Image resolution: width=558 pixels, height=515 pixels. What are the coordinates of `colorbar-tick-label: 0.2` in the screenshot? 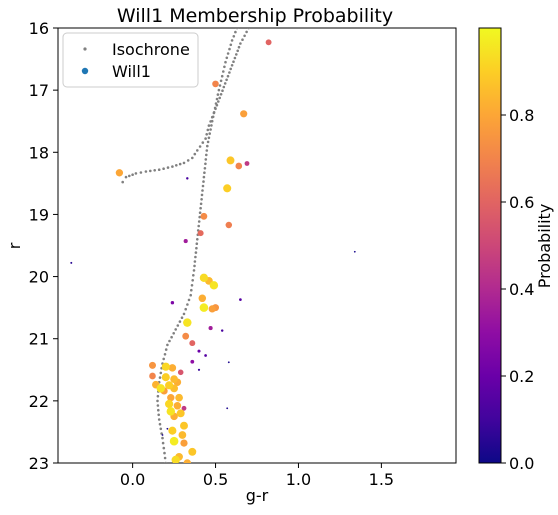 It's located at (521, 376).